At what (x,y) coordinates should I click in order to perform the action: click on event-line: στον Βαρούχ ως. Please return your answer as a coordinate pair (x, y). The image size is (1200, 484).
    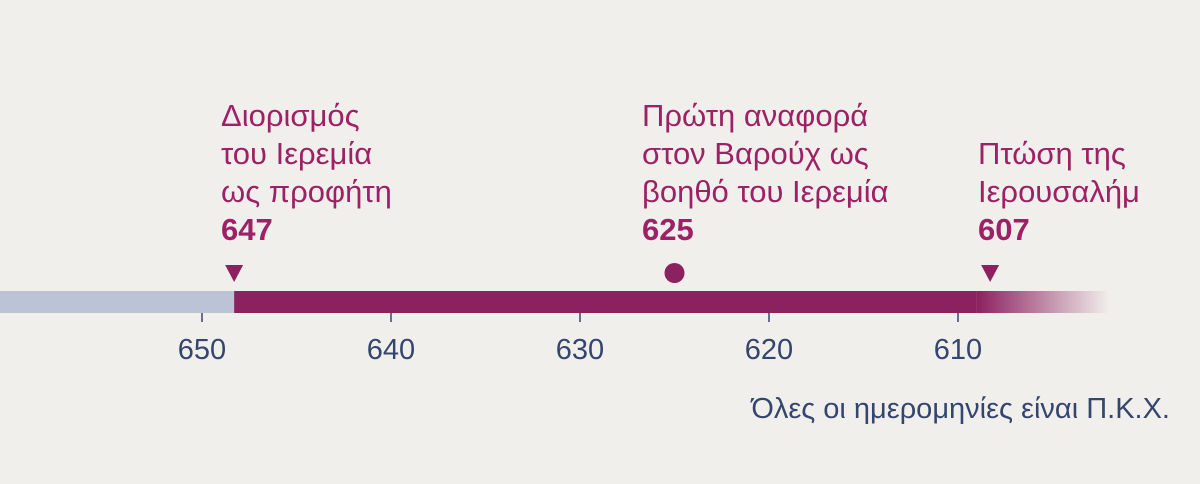
    Looking at the image, I should click on (755, 153).